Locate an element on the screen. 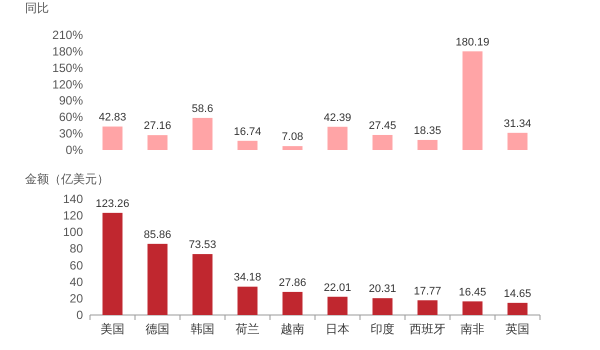  y-tick-label: 60% is located at coordinates (71, 117).